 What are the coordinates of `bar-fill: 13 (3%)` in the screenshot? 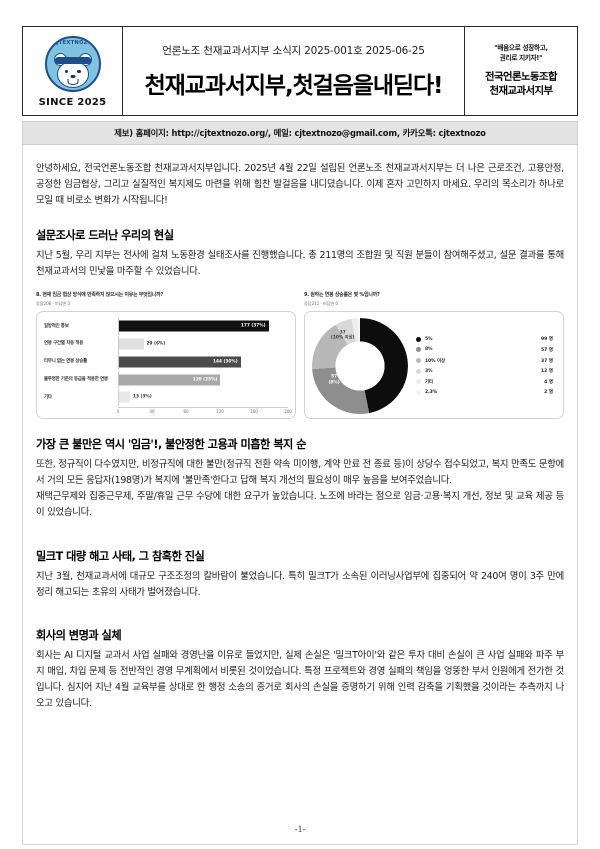 It's located at (135, 397).